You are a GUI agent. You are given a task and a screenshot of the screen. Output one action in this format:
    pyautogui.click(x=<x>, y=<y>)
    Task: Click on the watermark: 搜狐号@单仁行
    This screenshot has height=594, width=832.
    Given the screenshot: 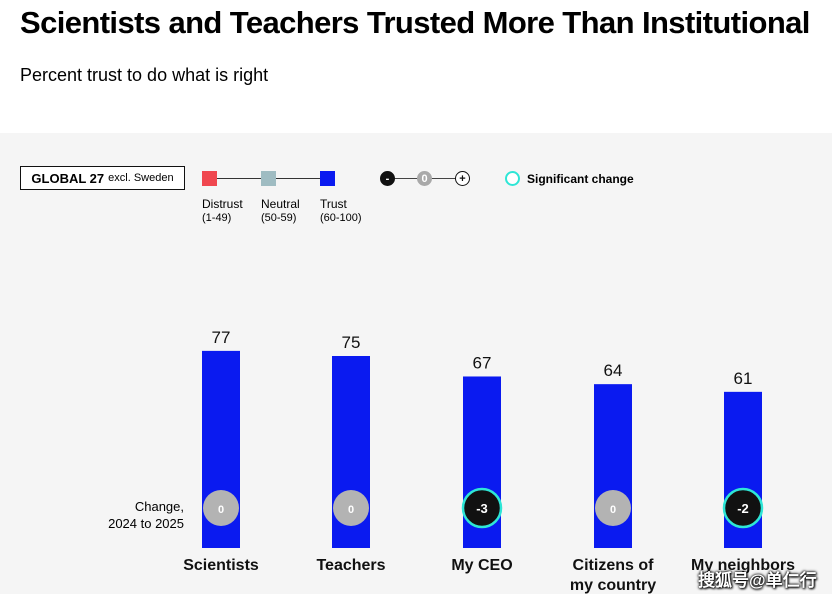 What is the action you would take?
    pyautogui.click(x=757, y=580)
    